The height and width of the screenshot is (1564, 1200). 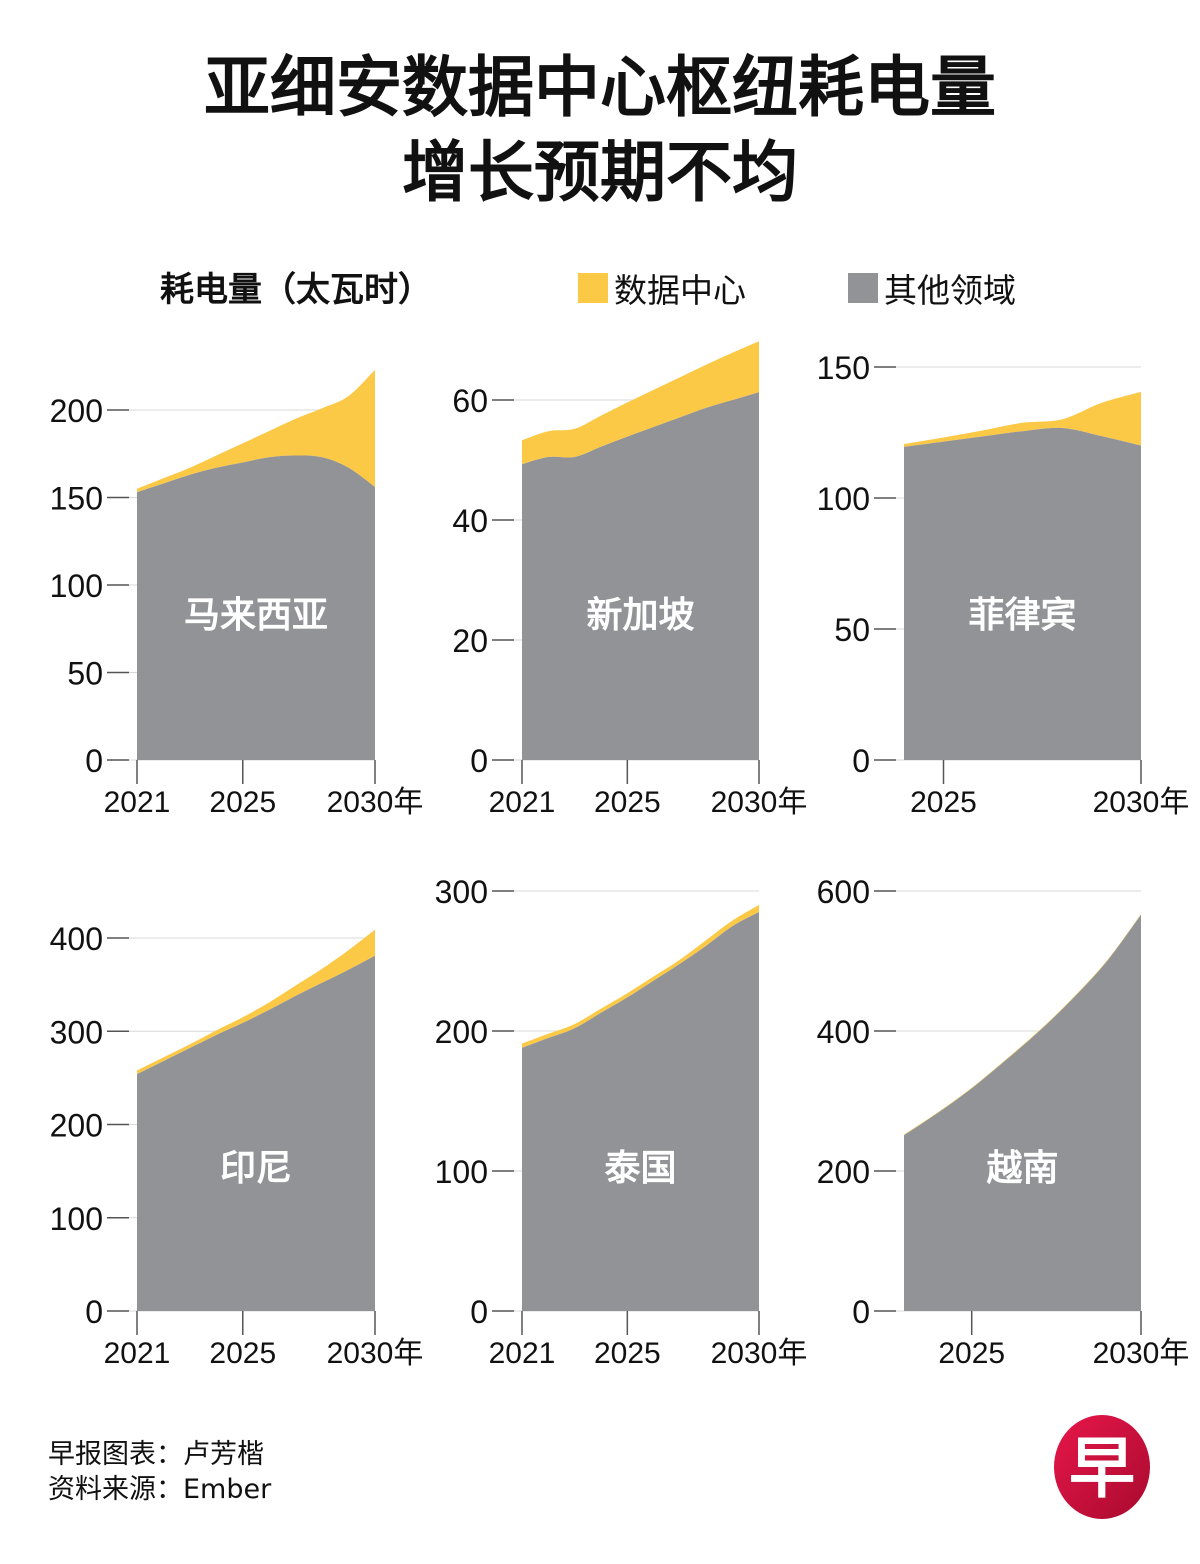 I want to click on unit-label: 耗电量（太瓦时）, so click(x=296, y=290).